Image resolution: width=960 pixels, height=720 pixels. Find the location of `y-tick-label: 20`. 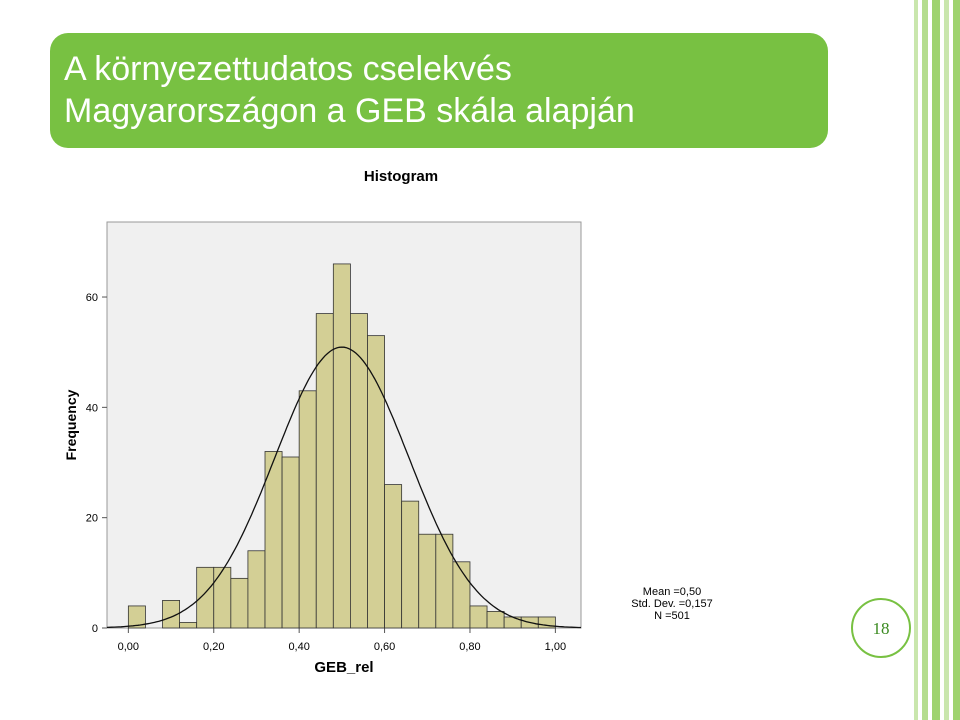

y-tick-label: 20 is located at coordinates (92, 519).